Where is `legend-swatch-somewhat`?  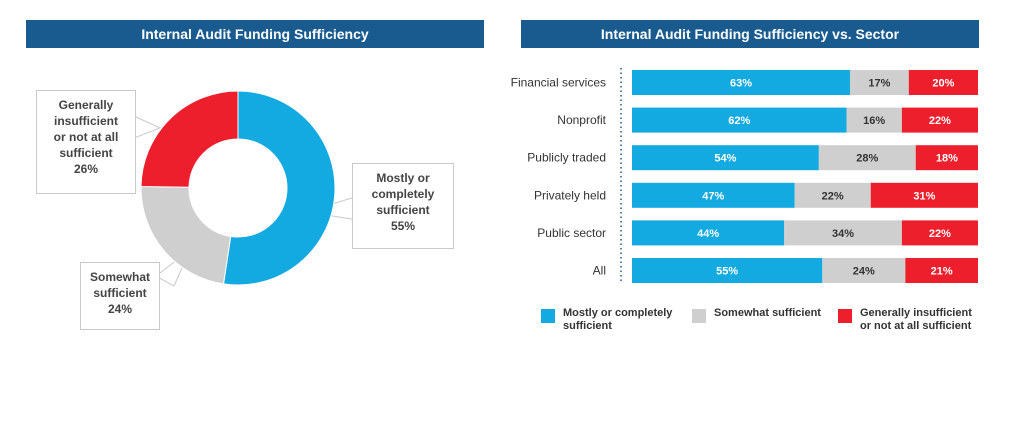
legend-swatch-somewhat is located at coordinates (699, 316).